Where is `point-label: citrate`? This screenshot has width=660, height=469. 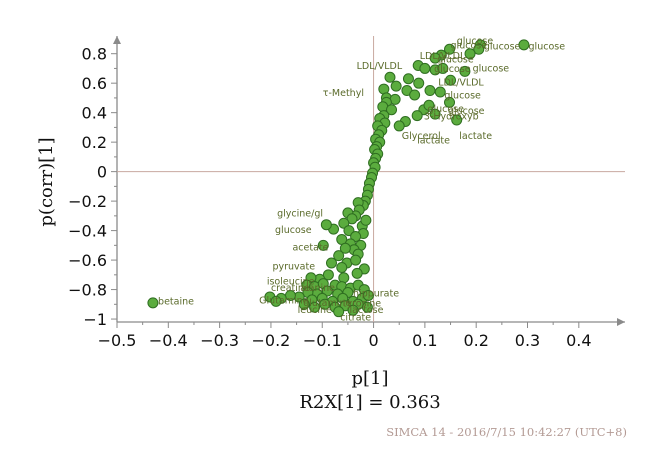
point-label: citrate is located at coordinates (355, 318).